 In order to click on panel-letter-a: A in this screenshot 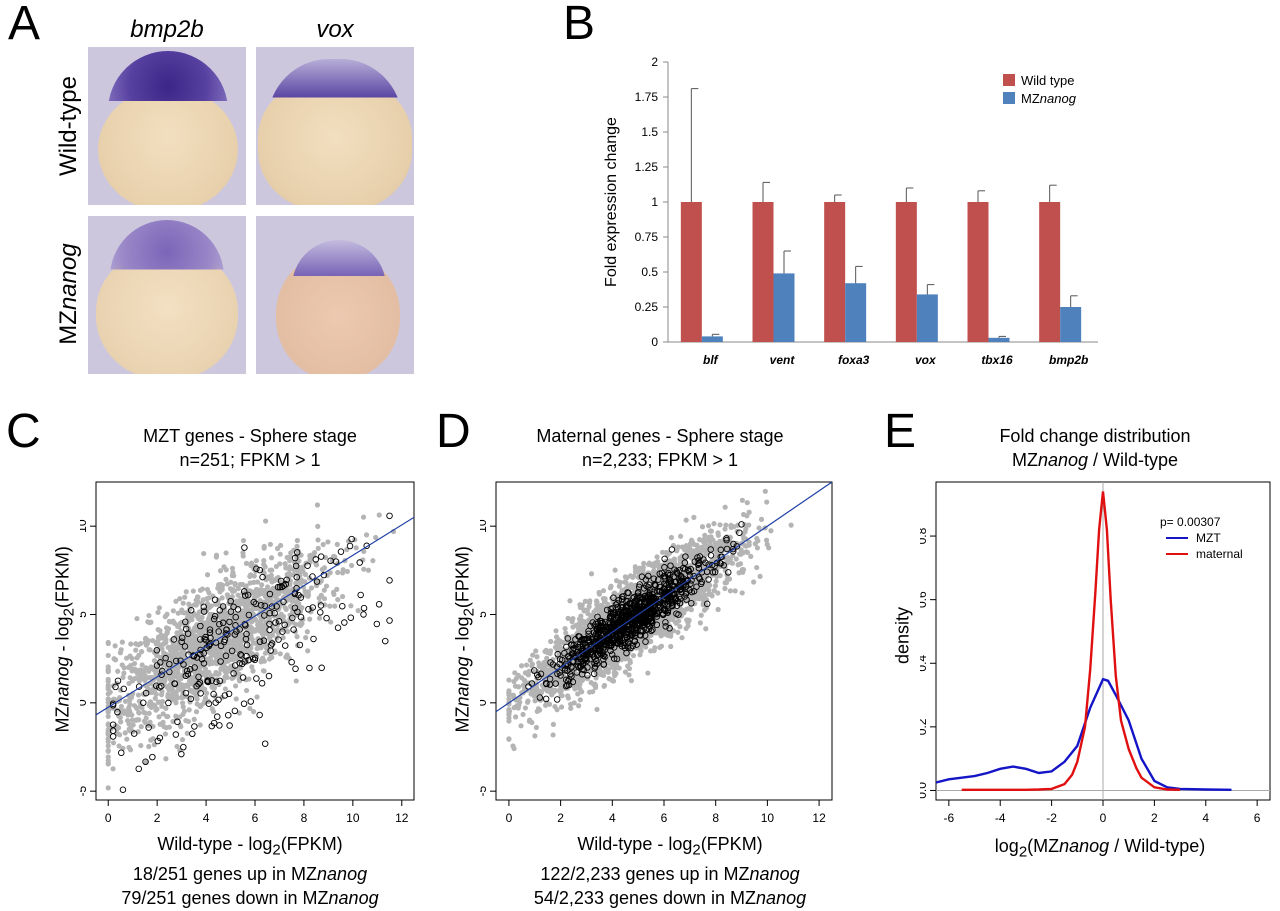, I will do `click(24, 25)`.